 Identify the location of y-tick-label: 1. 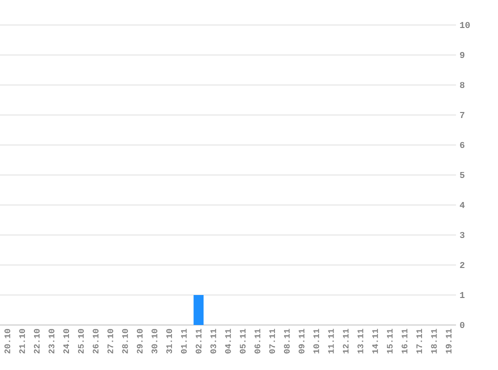
(462, 295).